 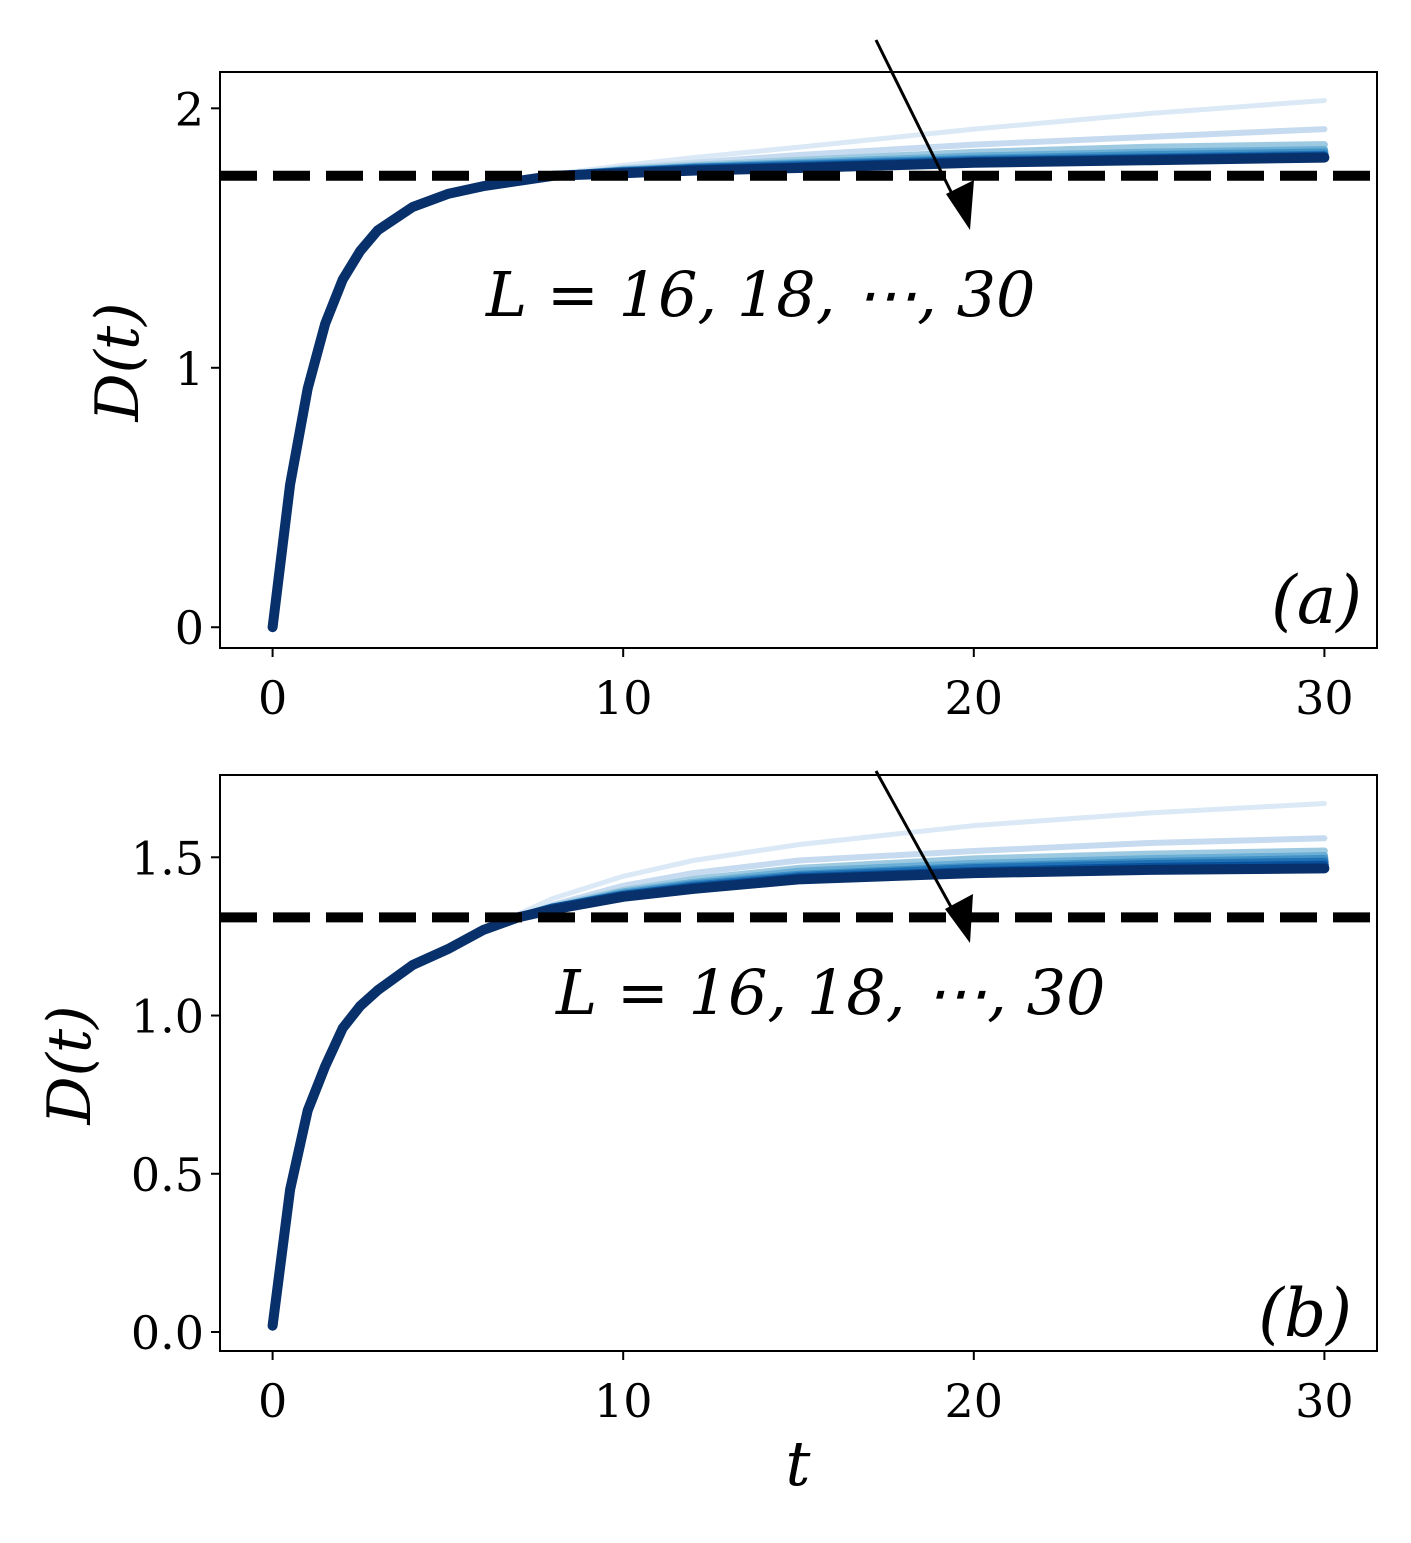 I want to click on panel-label: (b), so click(x=1305, y=1313).